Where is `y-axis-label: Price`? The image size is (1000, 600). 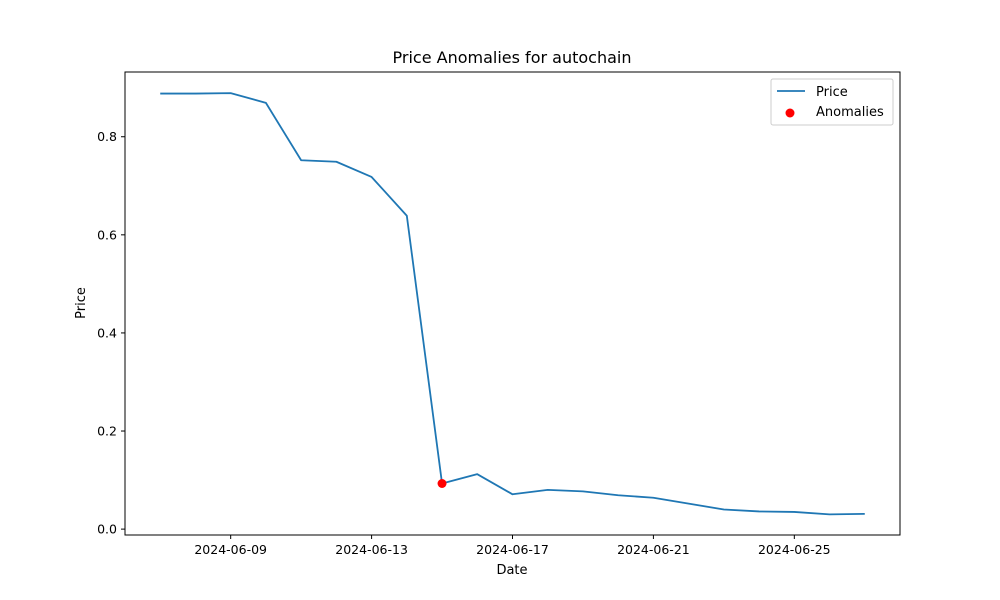
y-axis-label: Price is located at coordinates (81, 303).